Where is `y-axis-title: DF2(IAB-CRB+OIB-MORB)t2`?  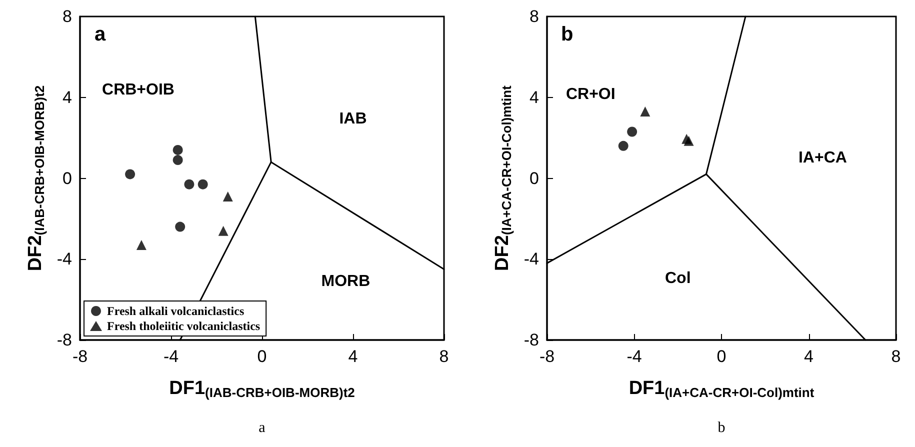 y-axis-title: DF2(IAB-CRB+OIB-MORB)t2 is located at coordinates (35, 178).